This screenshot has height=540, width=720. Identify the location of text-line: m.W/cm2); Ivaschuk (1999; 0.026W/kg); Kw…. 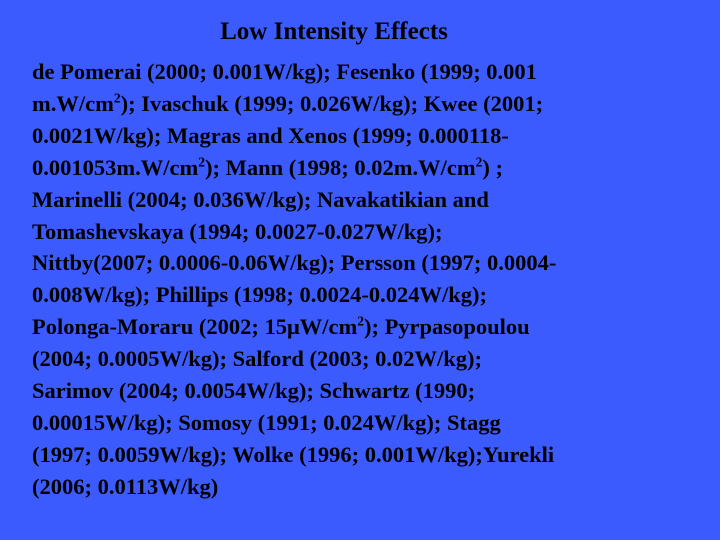
(288, 103).